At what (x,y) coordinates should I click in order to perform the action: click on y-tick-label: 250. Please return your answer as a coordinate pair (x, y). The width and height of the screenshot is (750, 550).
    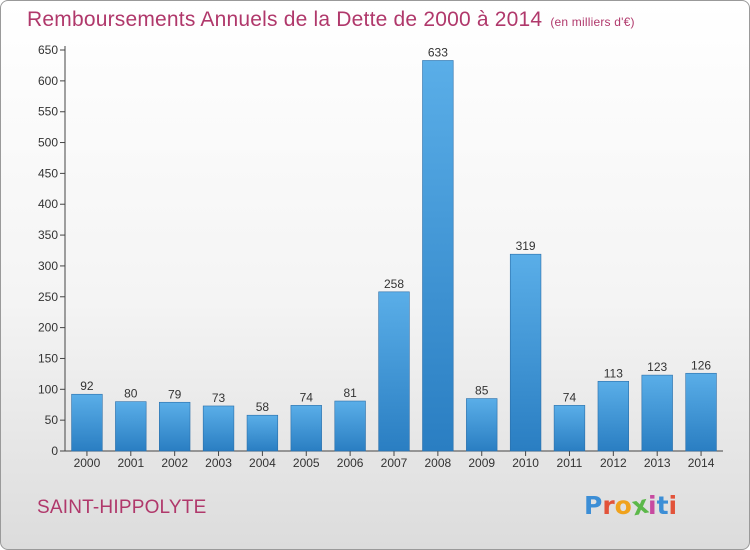
    Looking at the image, I should click on (48, 297).